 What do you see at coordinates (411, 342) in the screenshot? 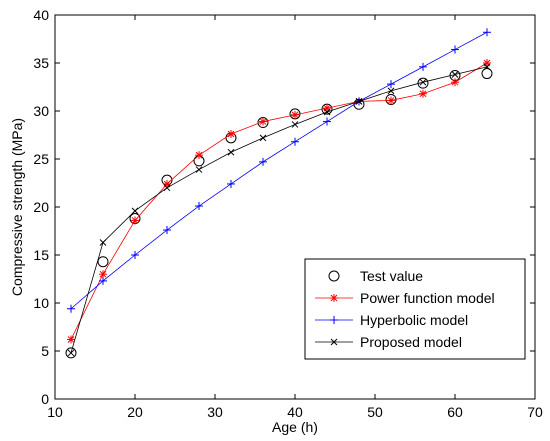
I see `legend-label: Proposed model` at bounding box center [411, 342].